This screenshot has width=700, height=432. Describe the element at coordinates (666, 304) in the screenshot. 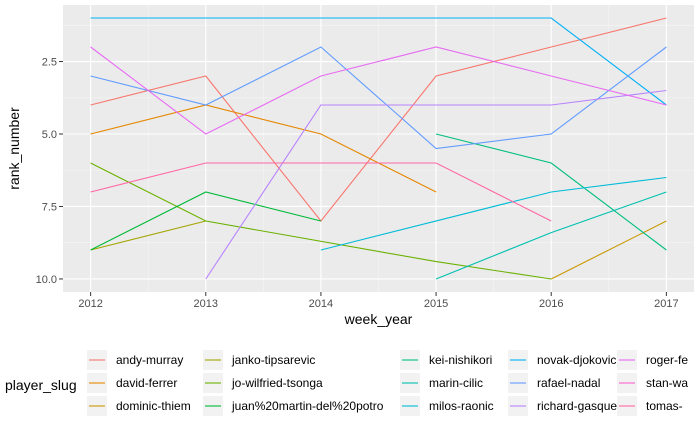

I see `x-tick-label: 2017` at that location.